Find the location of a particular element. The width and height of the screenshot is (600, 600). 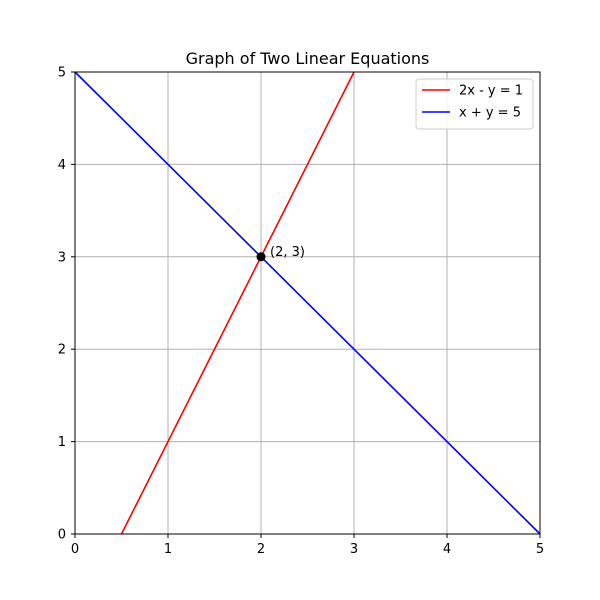

legend-box is located at coordinates (474, 104).